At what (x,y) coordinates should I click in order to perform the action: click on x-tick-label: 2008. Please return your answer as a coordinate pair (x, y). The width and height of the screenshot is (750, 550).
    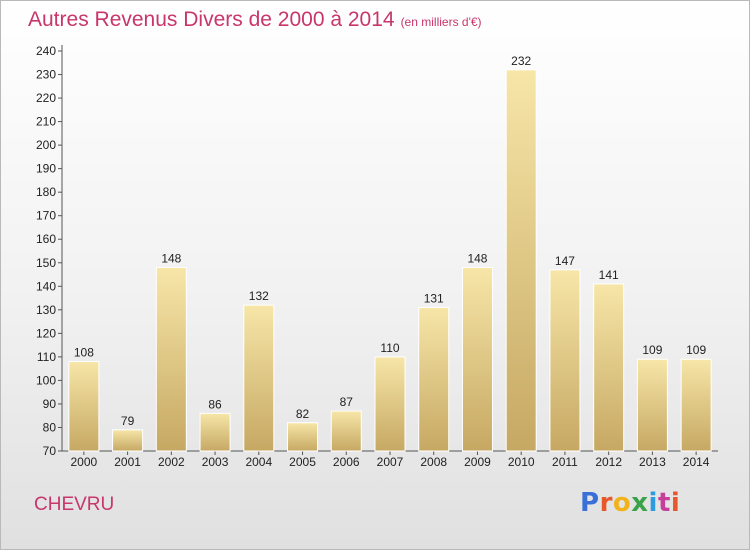
    Looking at the image, I should click on (433, 462).